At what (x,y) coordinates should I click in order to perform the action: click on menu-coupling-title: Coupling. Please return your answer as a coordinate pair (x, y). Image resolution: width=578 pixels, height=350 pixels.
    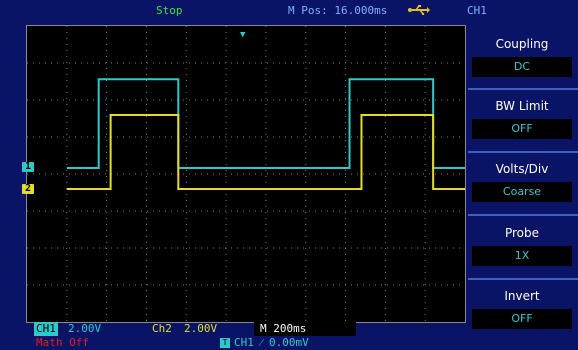
    Looking at the image, I should click on (522, 44).